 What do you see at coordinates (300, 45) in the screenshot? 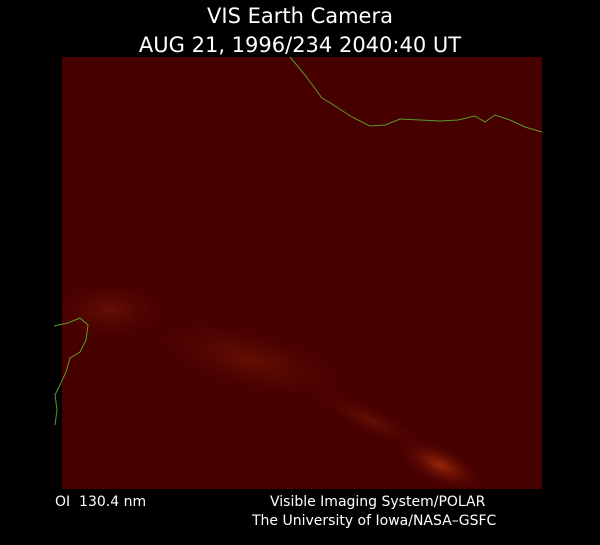
I see `image-timestamp: AUG 21, 1996/234 2040:40 UT` at bounding box center [300, 45].